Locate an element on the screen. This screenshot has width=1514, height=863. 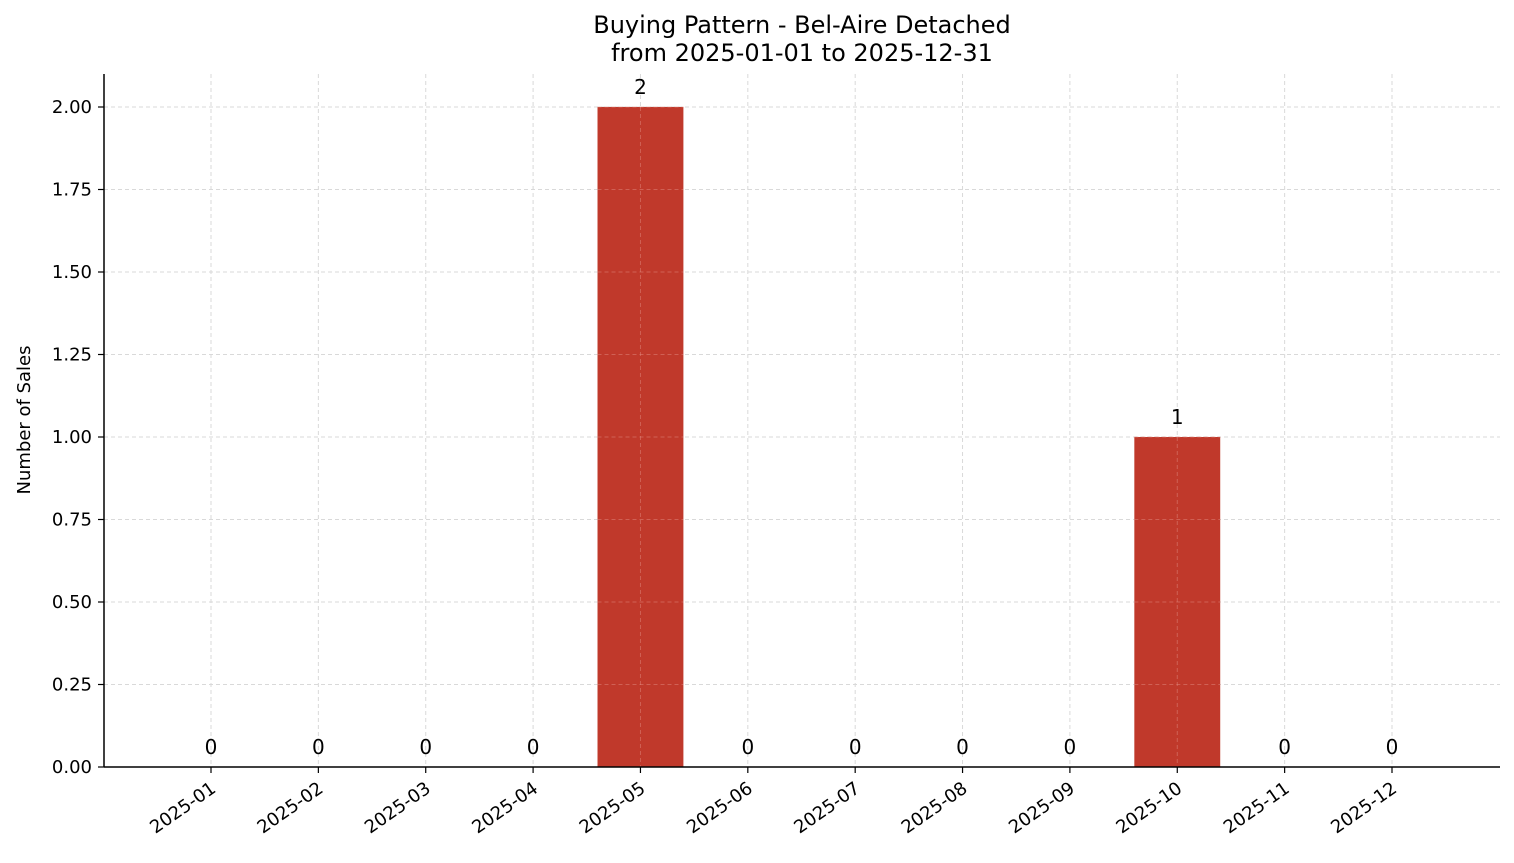
x-tick-label: 2025-12 is located at coordinates (1364, 808).